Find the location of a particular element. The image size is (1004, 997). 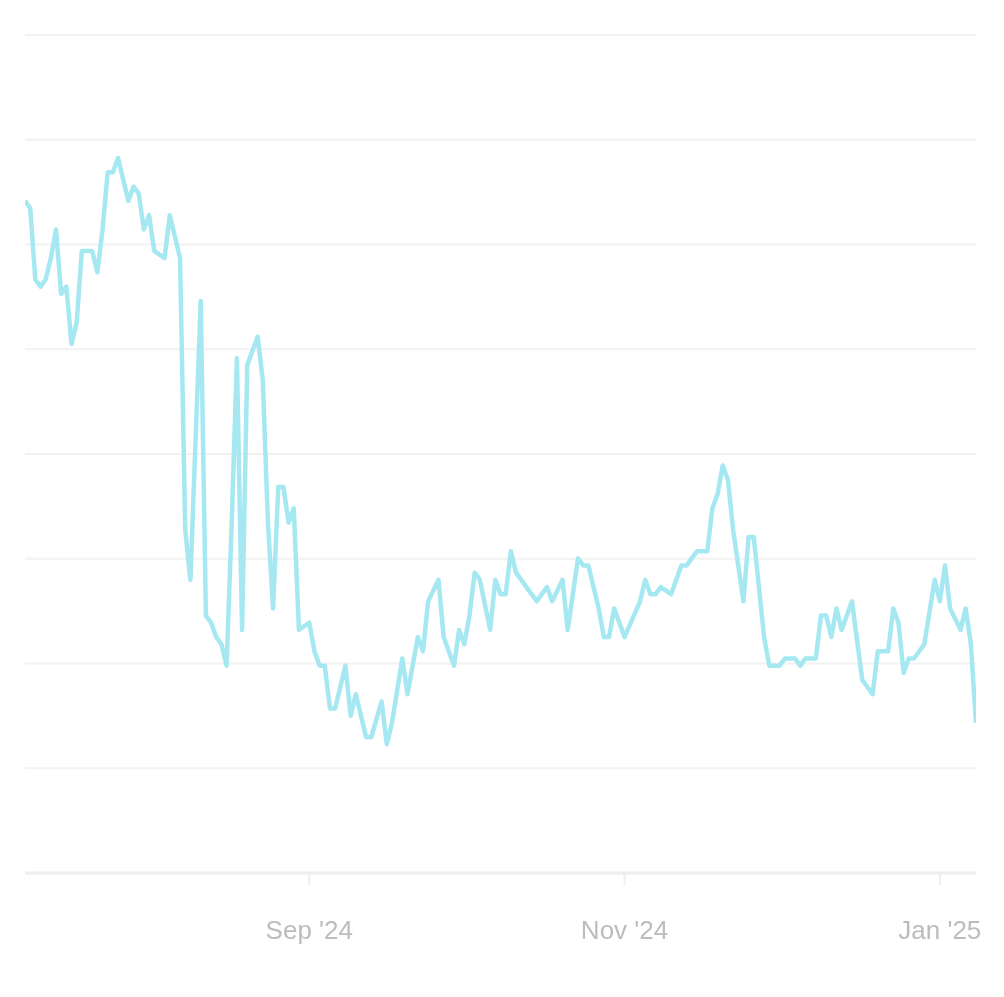

x-tick-label: Sep '24 is located at coordinates (309, 930).